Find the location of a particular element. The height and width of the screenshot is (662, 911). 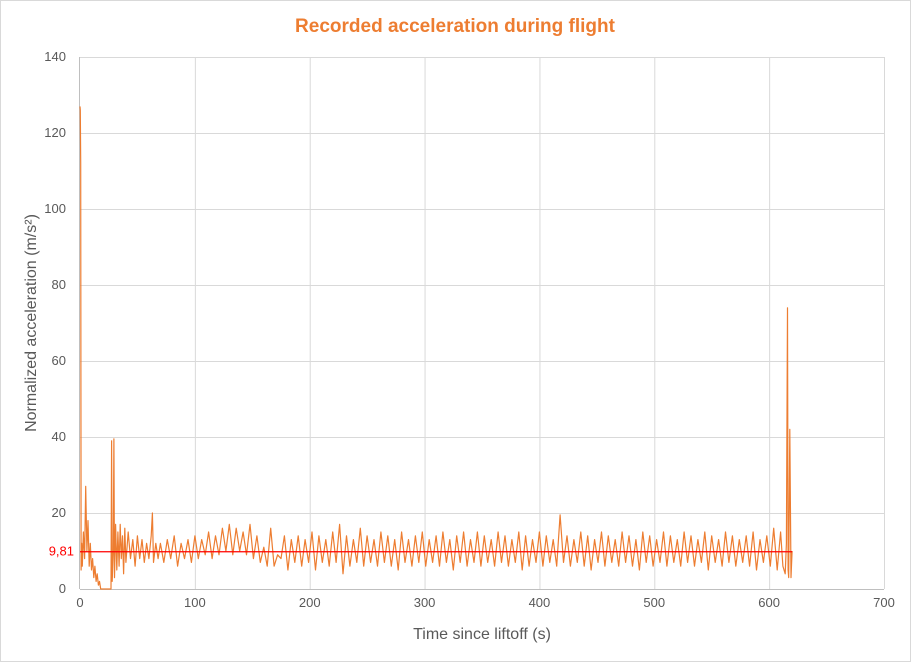

y-tick-label: 20 is located at coordinates (59, 512).